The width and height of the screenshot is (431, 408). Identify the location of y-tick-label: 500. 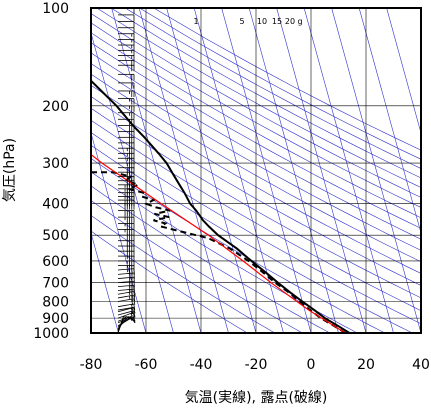
(55, 236).